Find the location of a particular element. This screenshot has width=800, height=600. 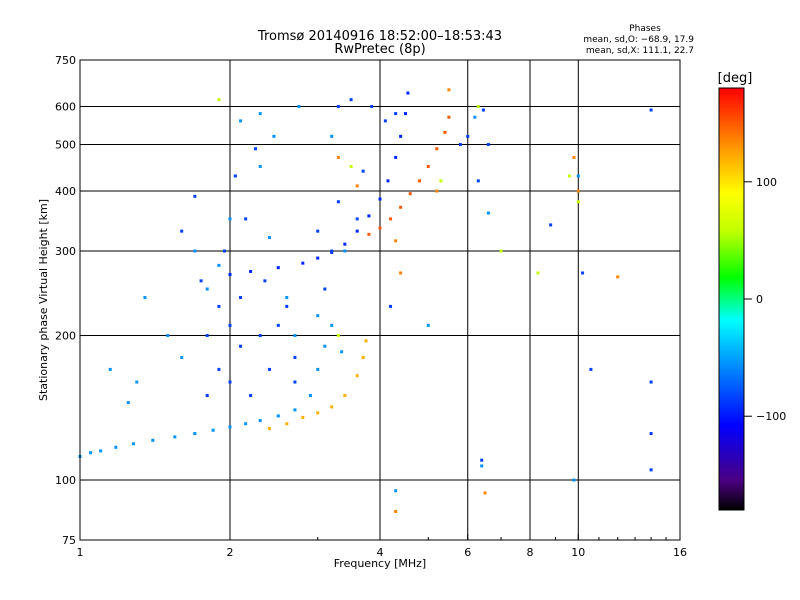

x-tick-label: 2 is located at coordinates (230, 552).